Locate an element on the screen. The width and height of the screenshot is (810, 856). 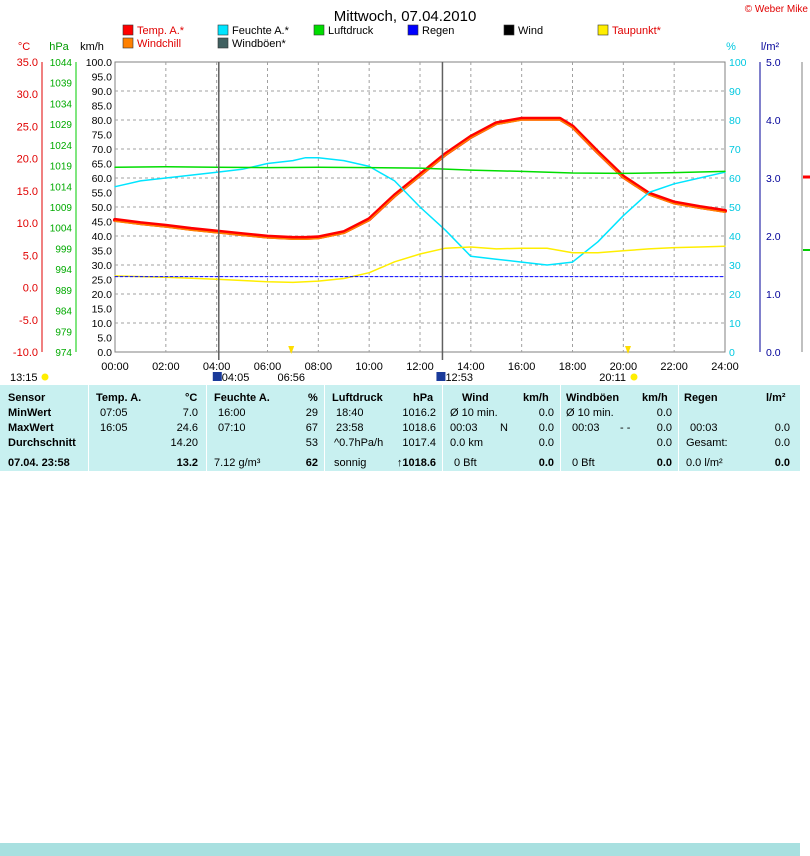
hdr-hum: Feuchte A. is located at coordinates (242, 398).